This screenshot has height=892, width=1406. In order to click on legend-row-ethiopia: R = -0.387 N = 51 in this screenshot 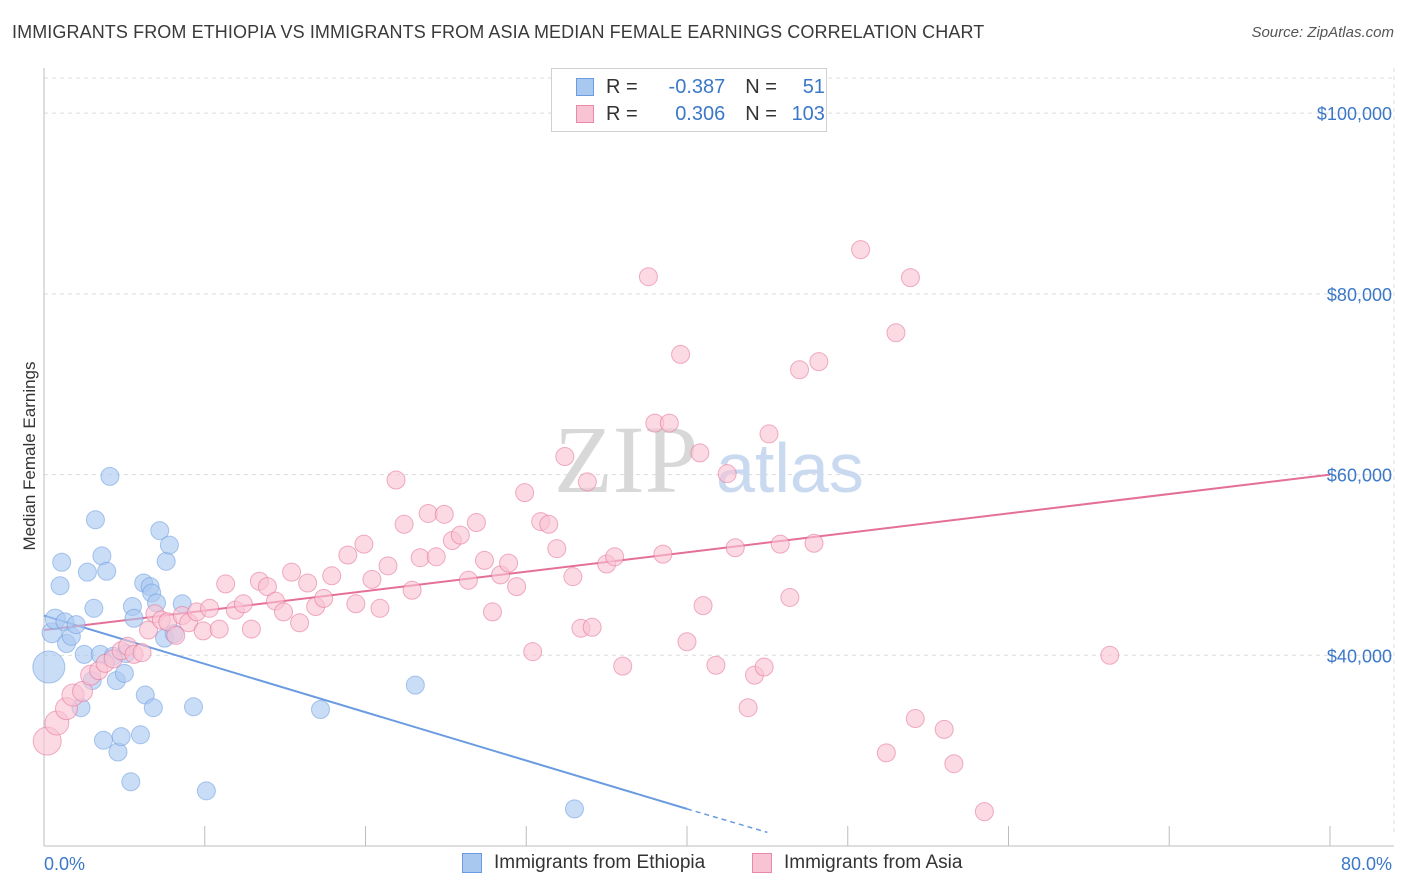, I will do `click(700, 87)`.